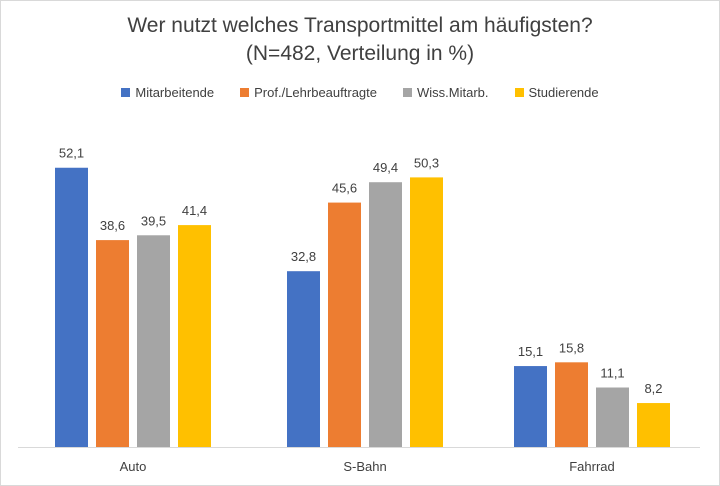 The width and height of the screenshot is (720, 486). What do you see at coordinates (453, 92) in the screenshot?
I see `legend-label: Wiss.Mitarb.` at bounding box center [453, 92].